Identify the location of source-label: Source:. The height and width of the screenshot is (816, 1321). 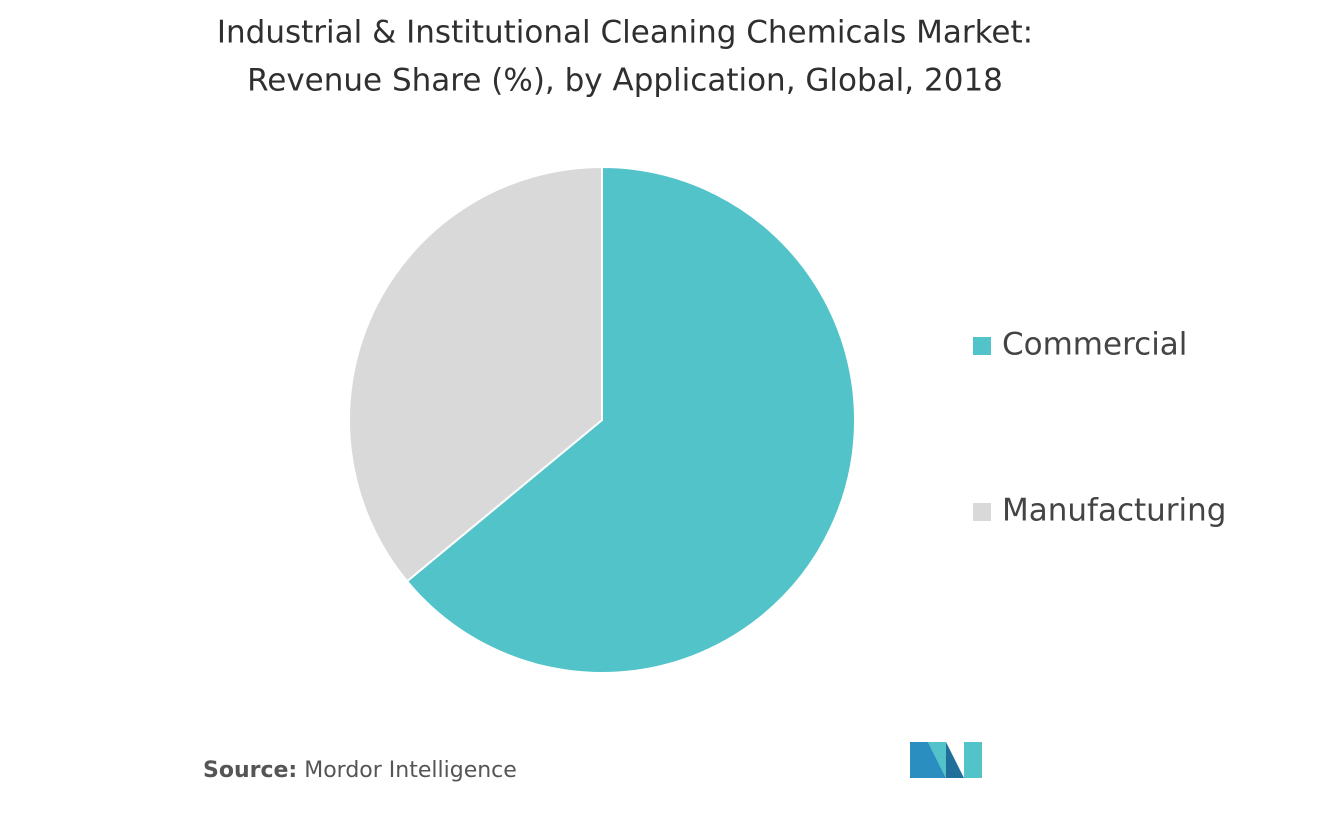
(250, 770).